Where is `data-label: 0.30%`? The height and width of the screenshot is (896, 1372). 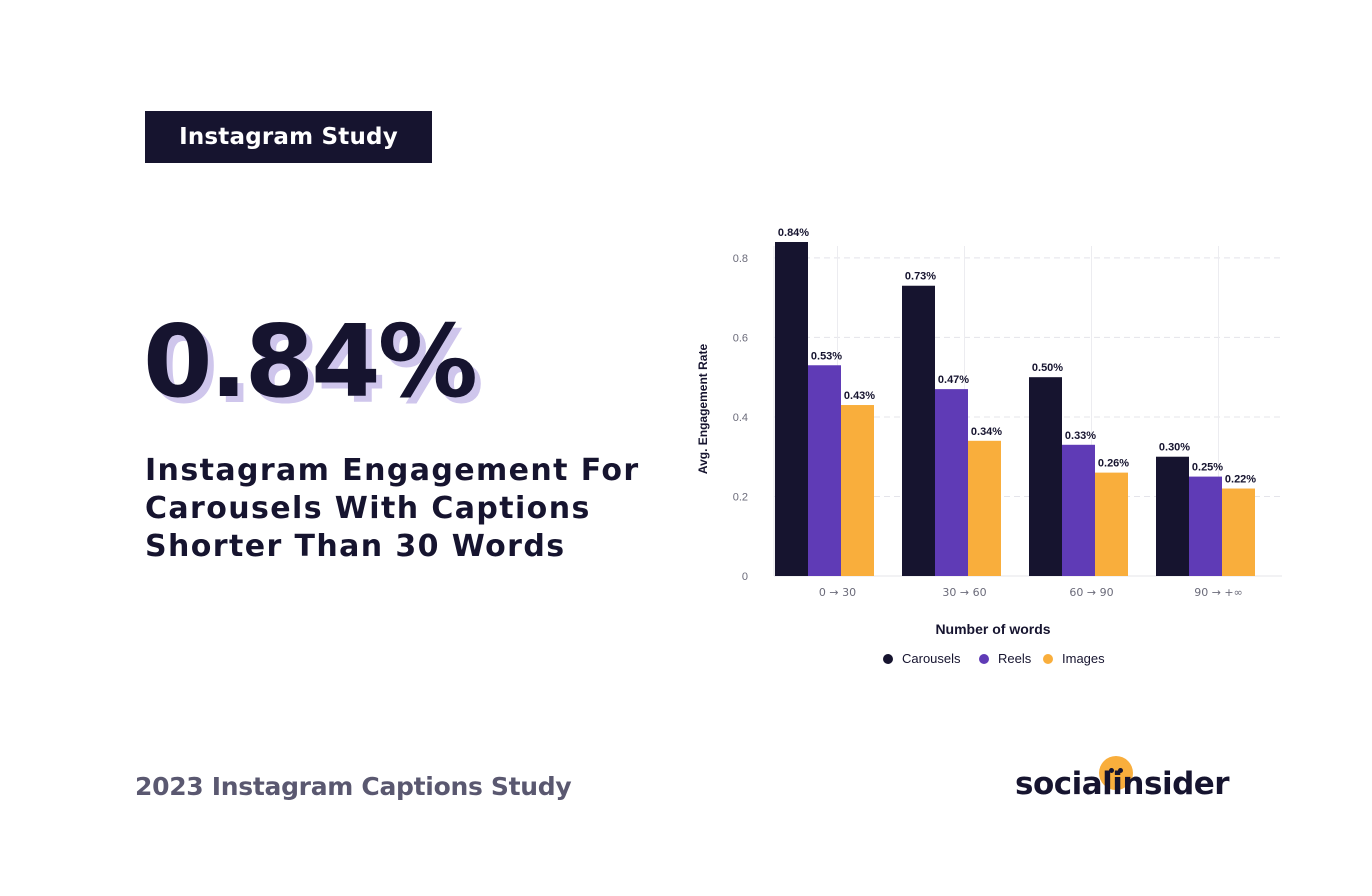
data-label: 0.30% is located at coordinates (1174, 448).